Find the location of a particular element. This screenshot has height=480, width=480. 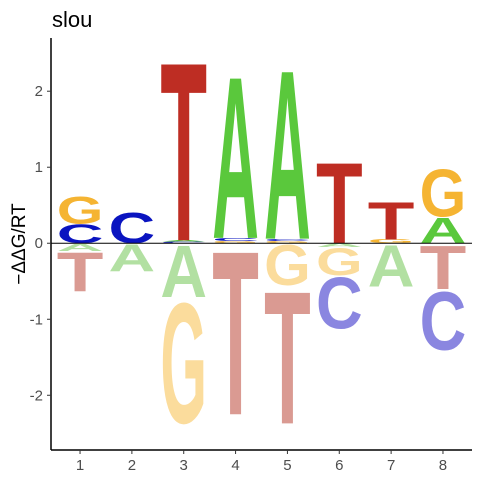

x-tick-label: 8 is located at coordinates (443, 465).